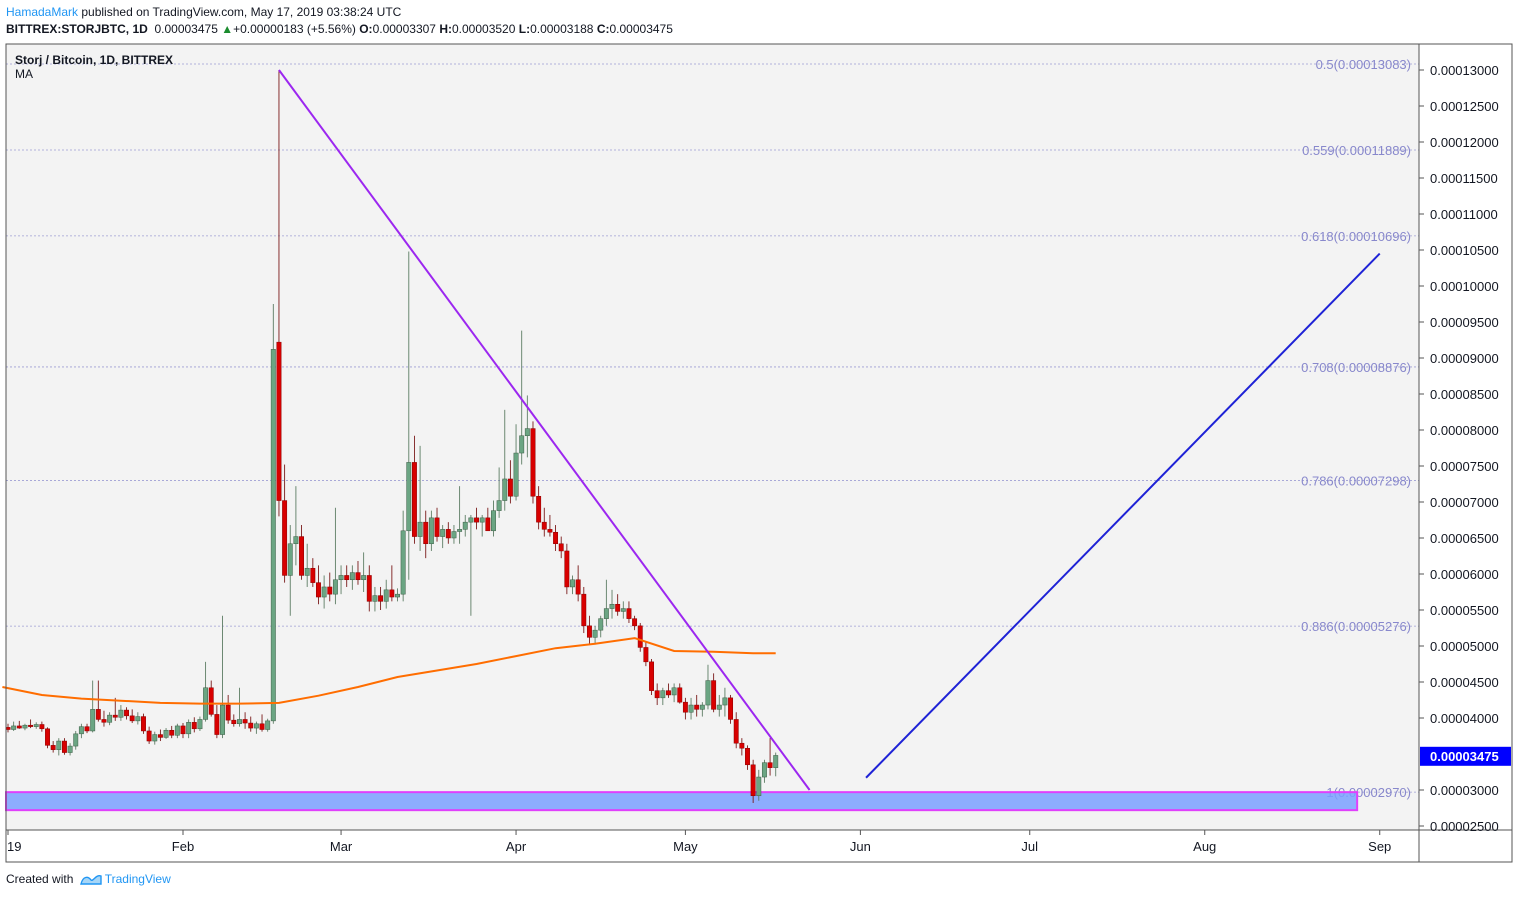 Image resolution: width=1518 pixels, height=898 pixels. Describe the element at coordinates (1464, 178) in the screenshot. I see `price-tick-label: 0.00011500` at that location.